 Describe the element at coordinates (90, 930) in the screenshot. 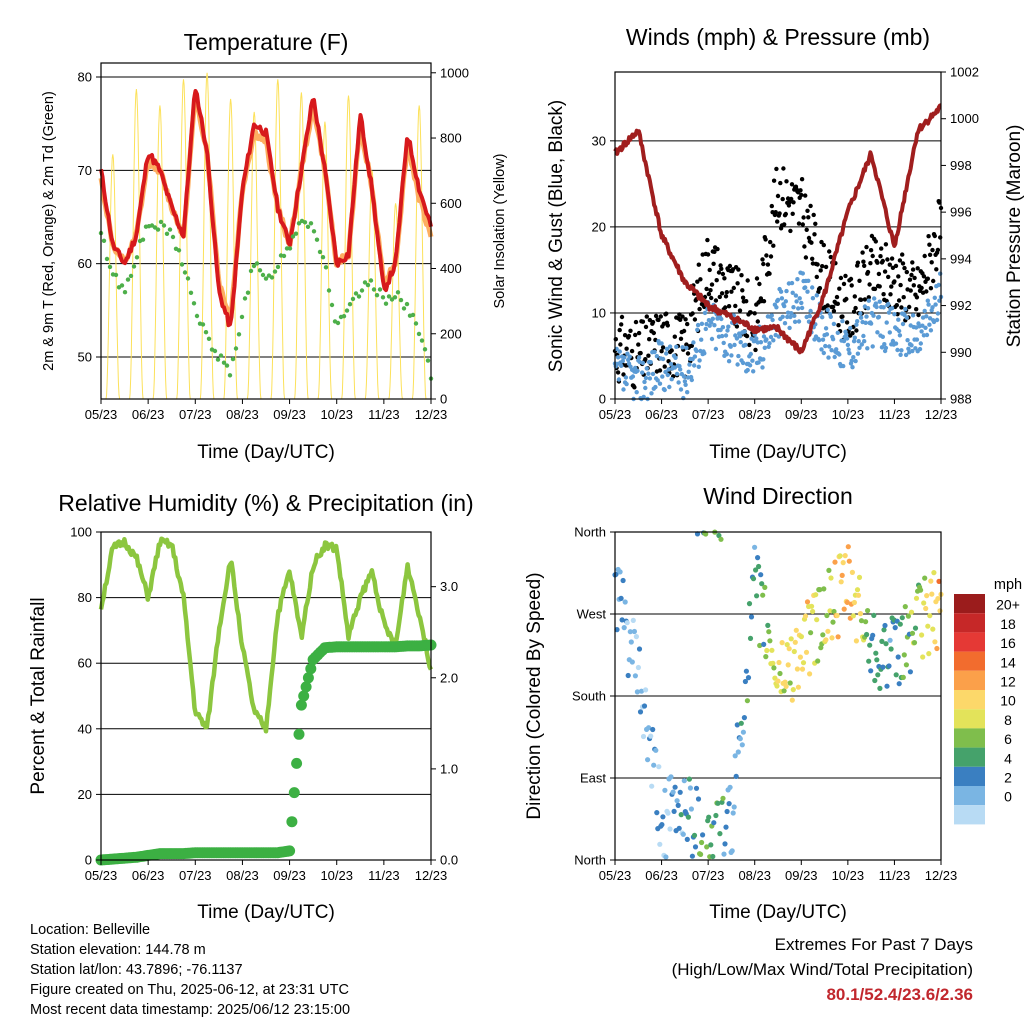

I see `location-text: Location: Belleville` at that location.